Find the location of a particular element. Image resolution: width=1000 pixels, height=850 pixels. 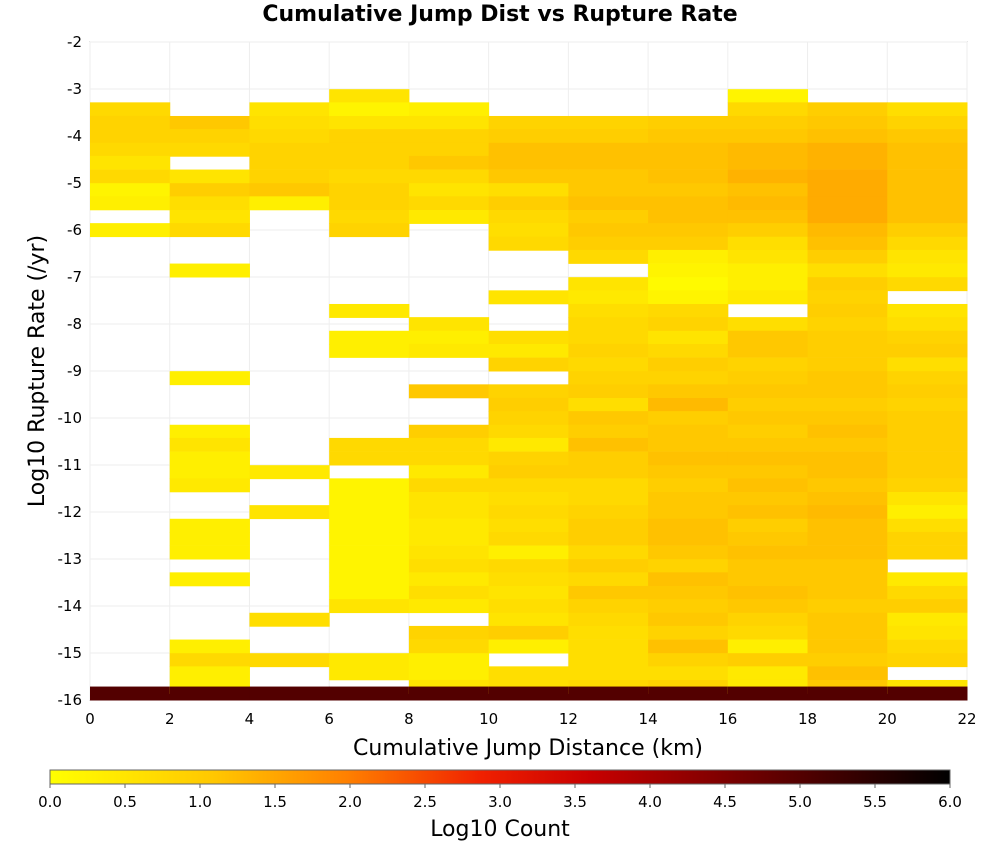

y-tick-label: -10 is located at coordinates (70, 418).